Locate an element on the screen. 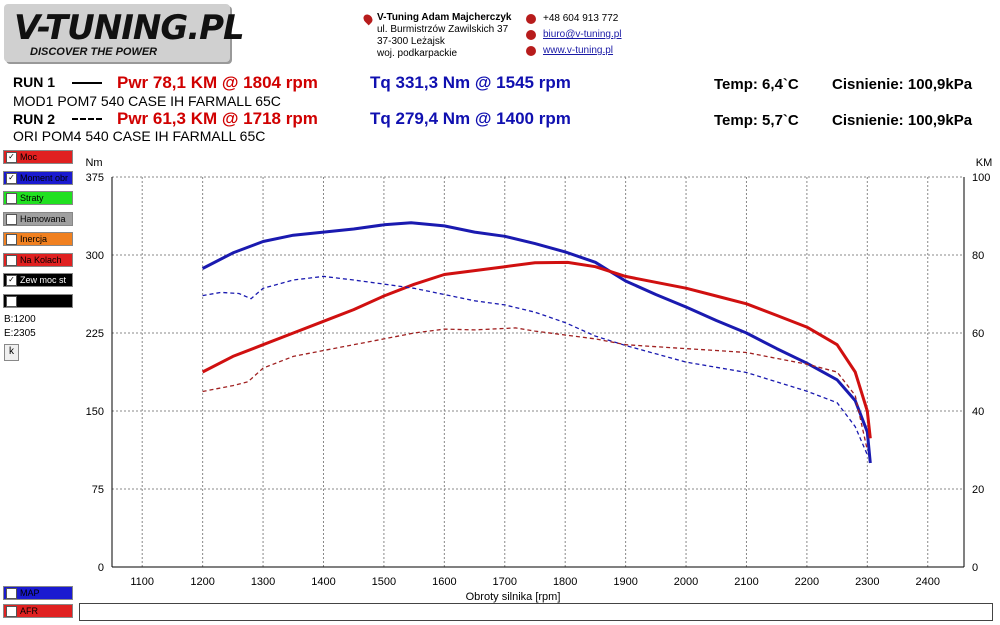 The width and height of the screenshot is (1000, 625). series-toggle-1: ✓ Moment obr is located at coordinates (38, 177).